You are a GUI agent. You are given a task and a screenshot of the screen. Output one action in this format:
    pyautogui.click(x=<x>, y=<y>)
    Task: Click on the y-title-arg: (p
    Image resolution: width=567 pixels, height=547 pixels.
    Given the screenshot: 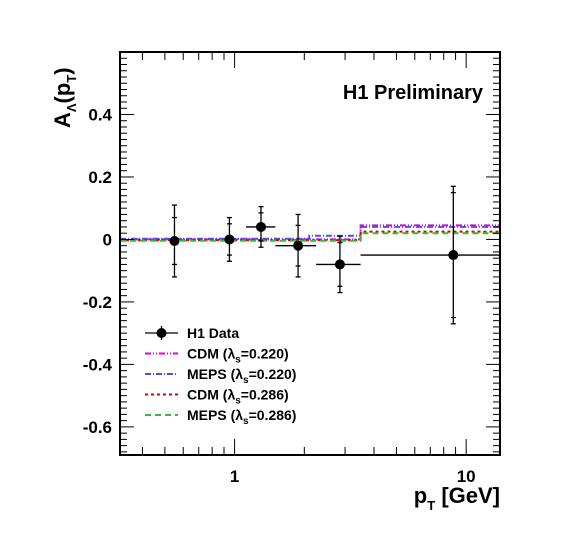 What is the action you would take?
    pyautogui.click(x=62, y=93)
    